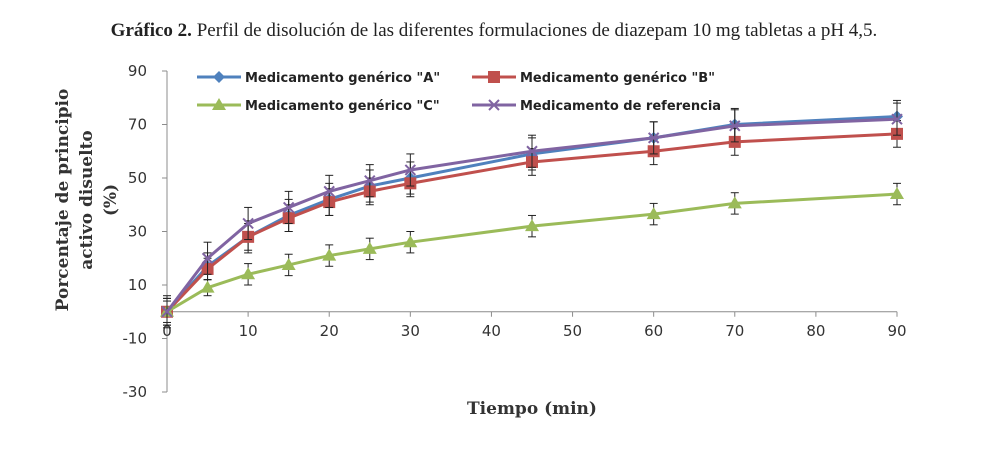 Image resolution: width=988 pixels, height=455 pixels. I want to click on x-tick-label: 70, so click(734, 331).